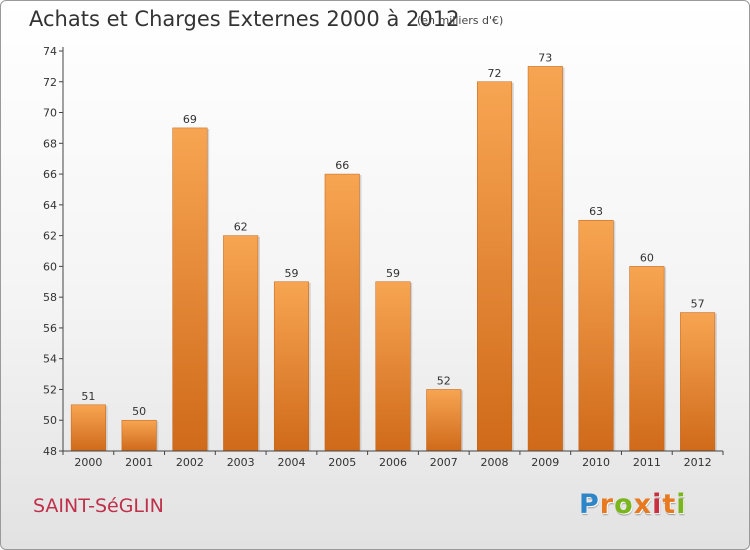  I want to click on y-tick-label: 54, so click(50, 359).